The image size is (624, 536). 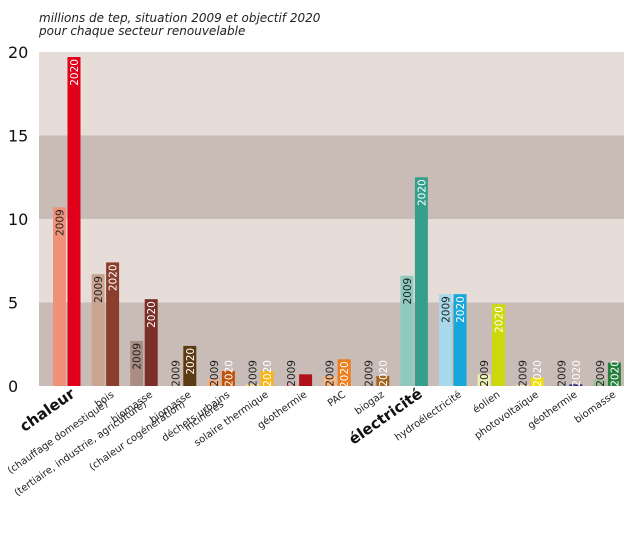 What do you see at coordinates (13, 303) in the screenshot?
I see `y-tick-label: 5` at bounding box center [13, 303].